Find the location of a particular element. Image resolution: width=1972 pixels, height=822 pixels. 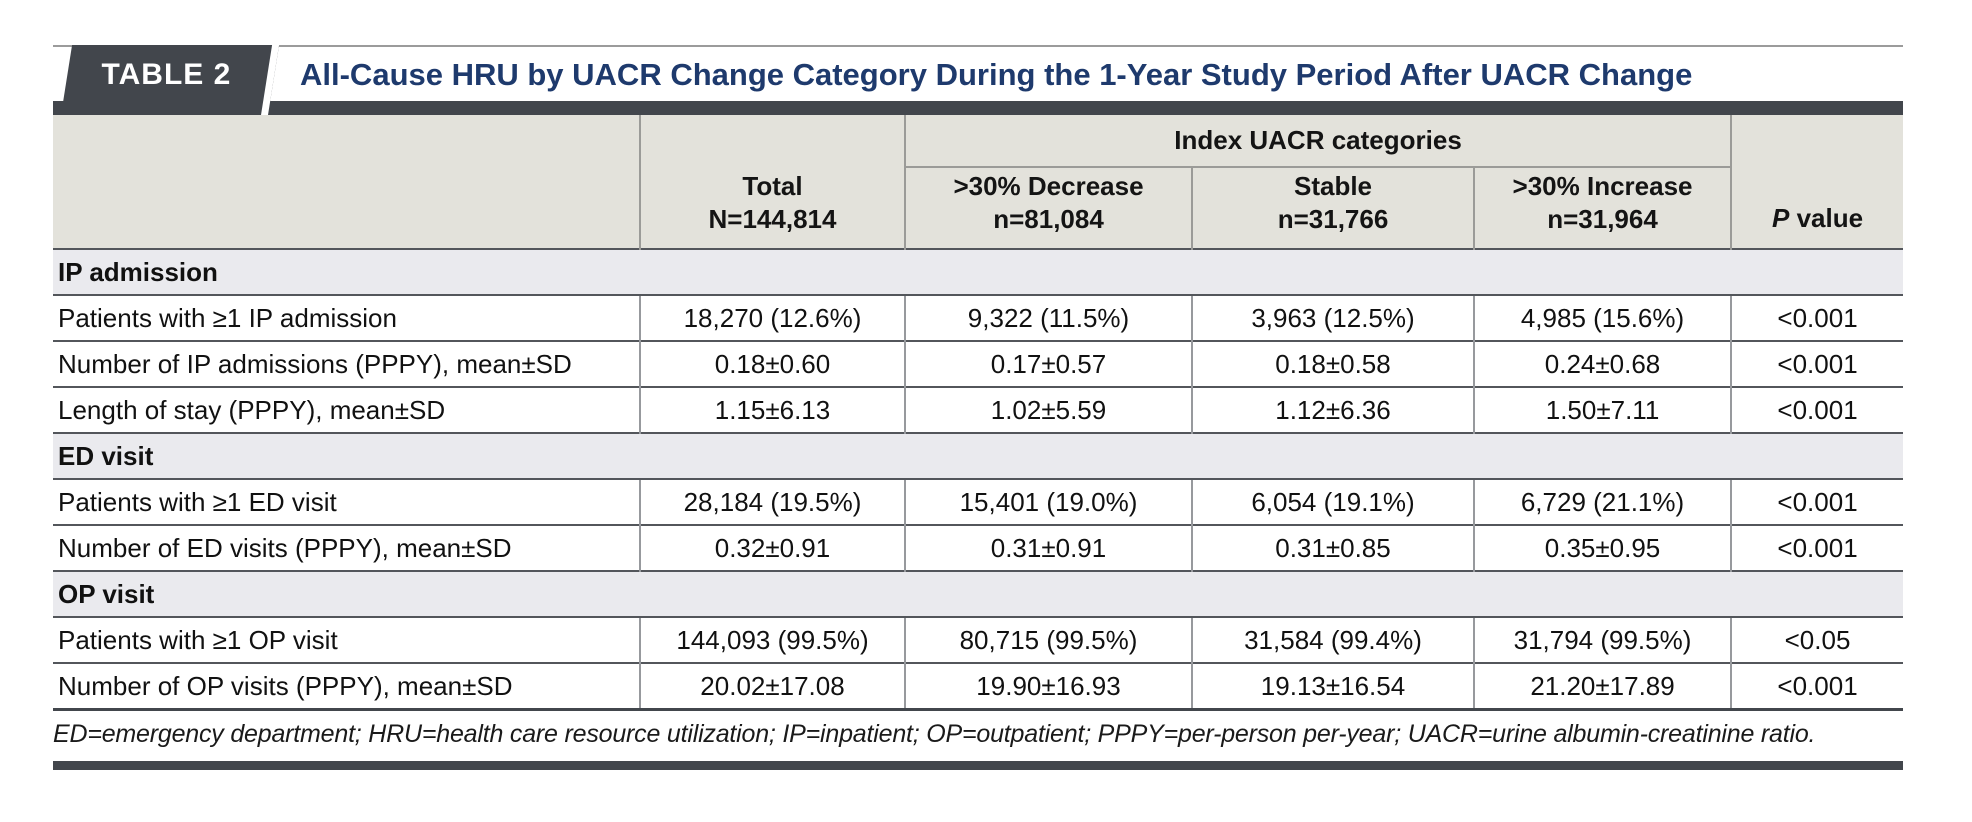

p-value-cell: <0.05 is located at coordinates (1817, 639).